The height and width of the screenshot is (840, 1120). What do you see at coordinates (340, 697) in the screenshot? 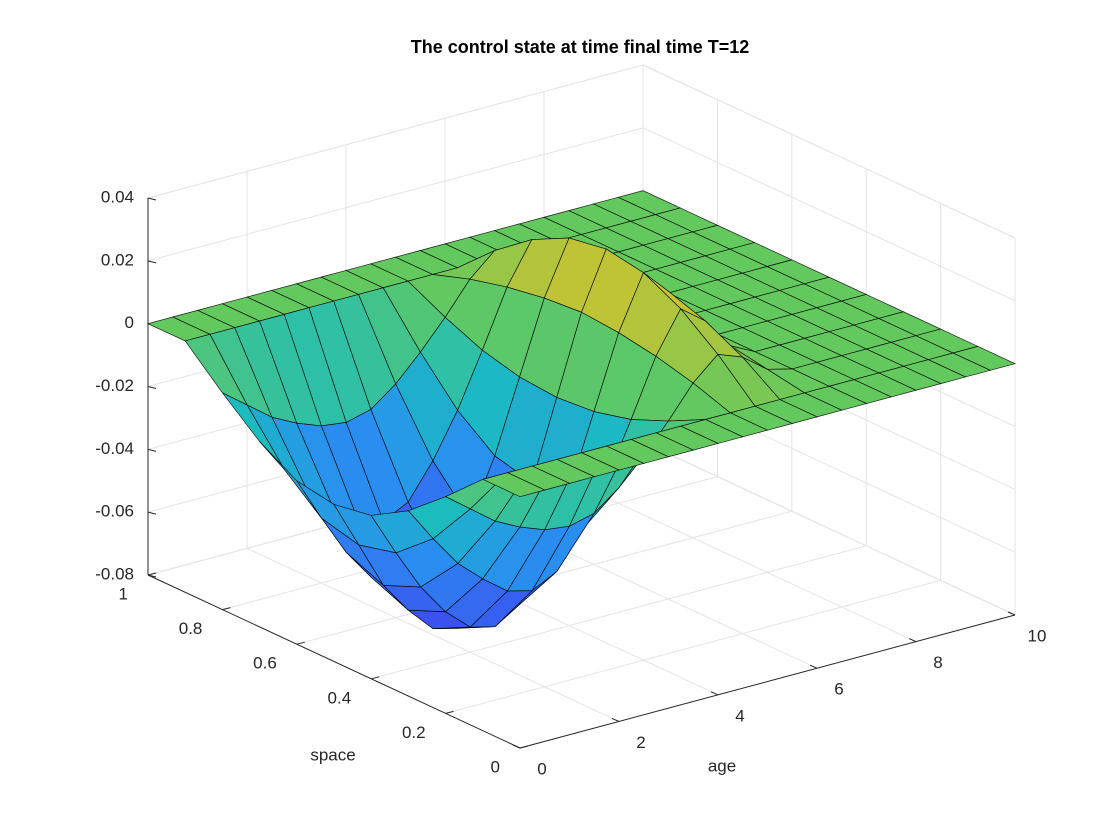
I see `y-tick-label: 0.4` at bounding box center [340, 697].